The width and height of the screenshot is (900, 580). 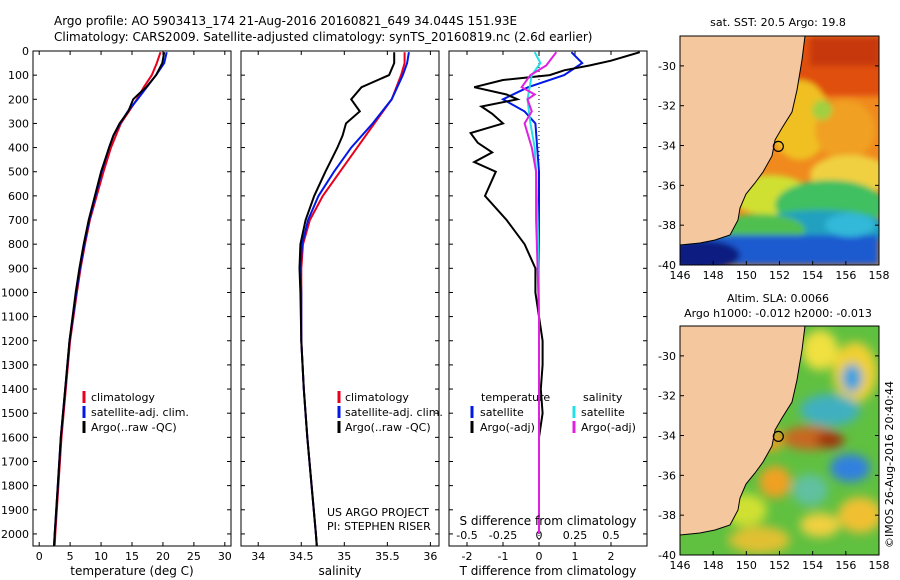 I want to click on sla-map-subtitle: Argo h1000: -0.012 h2000: -0.013, so click(x=778, y=313).